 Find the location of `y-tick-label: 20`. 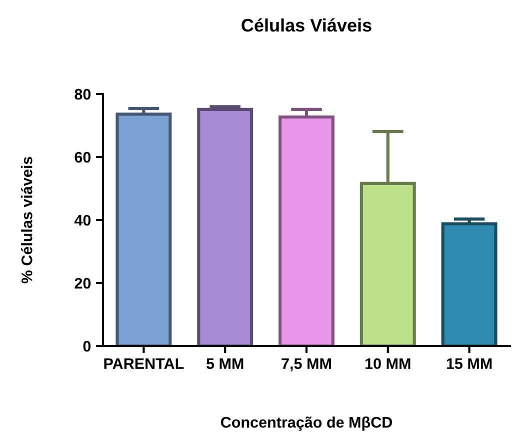

y-tick-label: 20 is located at coordinates (82, 283).